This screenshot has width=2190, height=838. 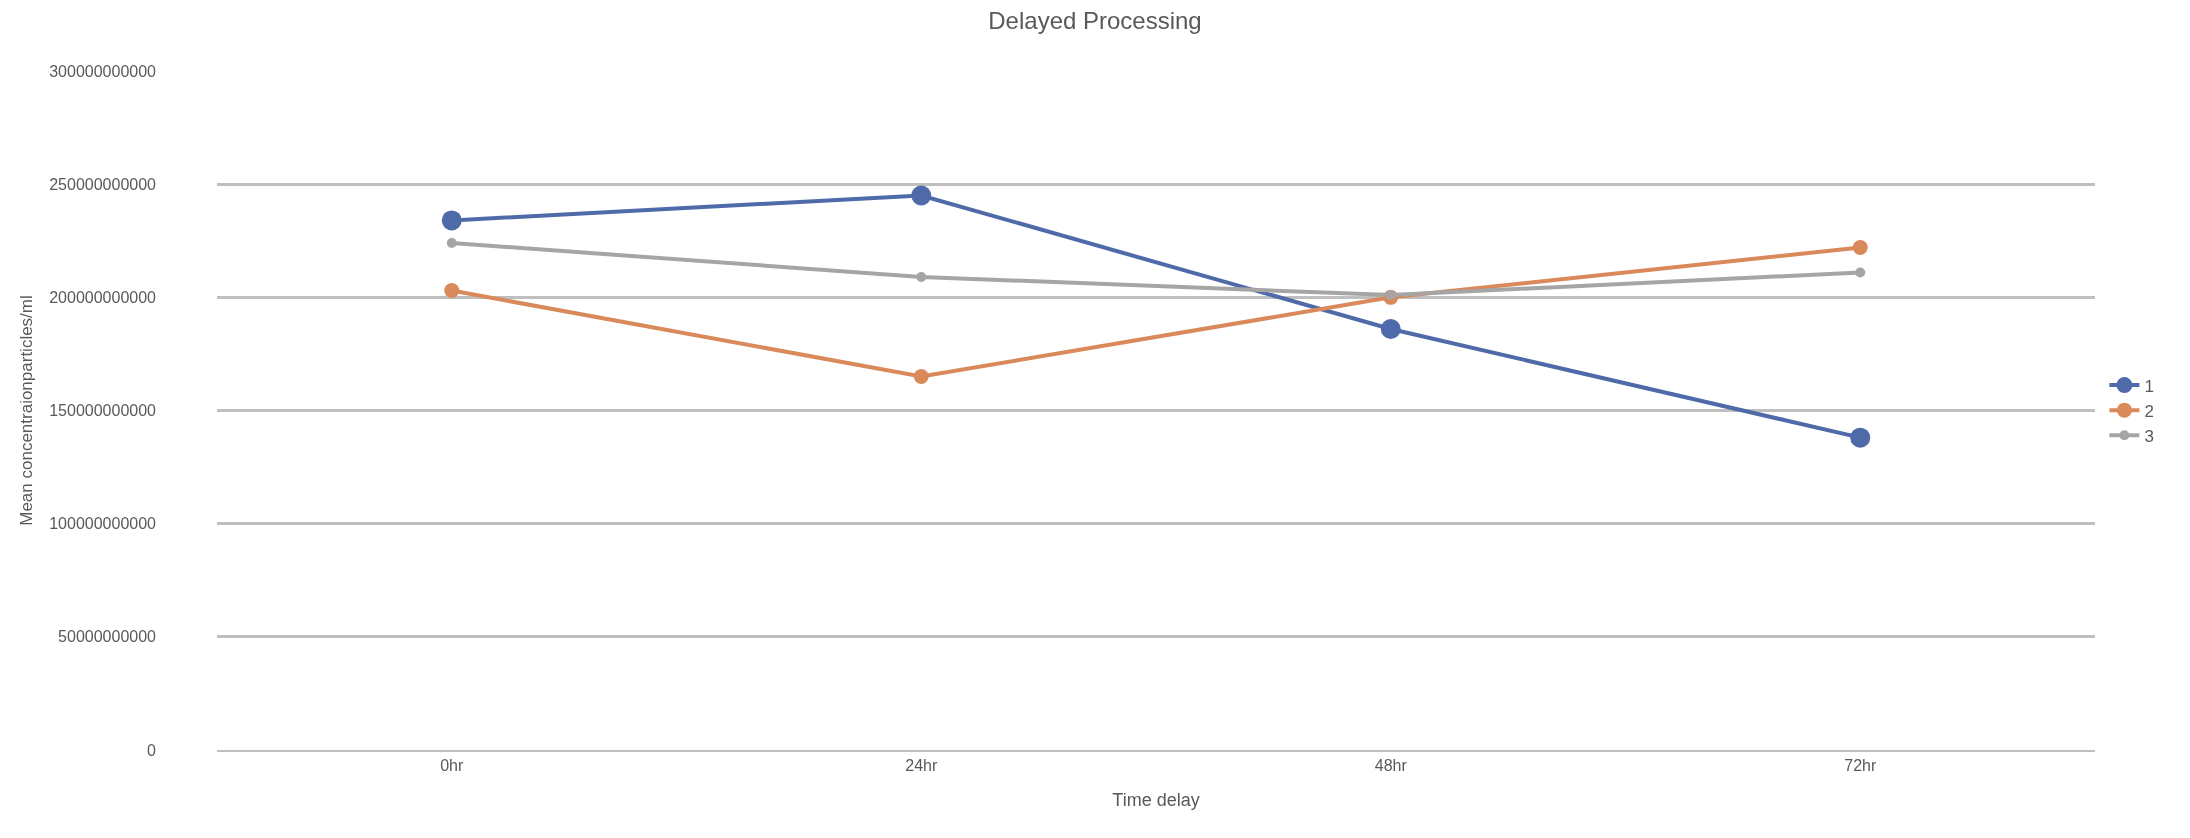 What do you see at coordinates (2149, 386) in the screenshot?
I see `legend-label: 1` at bounding box center [2149, 386].